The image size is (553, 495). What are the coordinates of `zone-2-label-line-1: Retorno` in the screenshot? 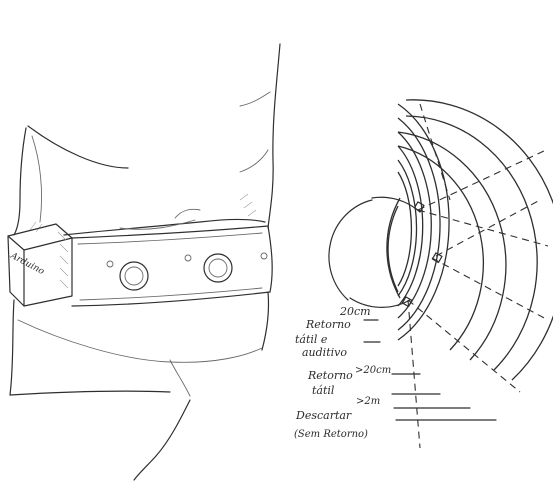 It's located at (330, 375).